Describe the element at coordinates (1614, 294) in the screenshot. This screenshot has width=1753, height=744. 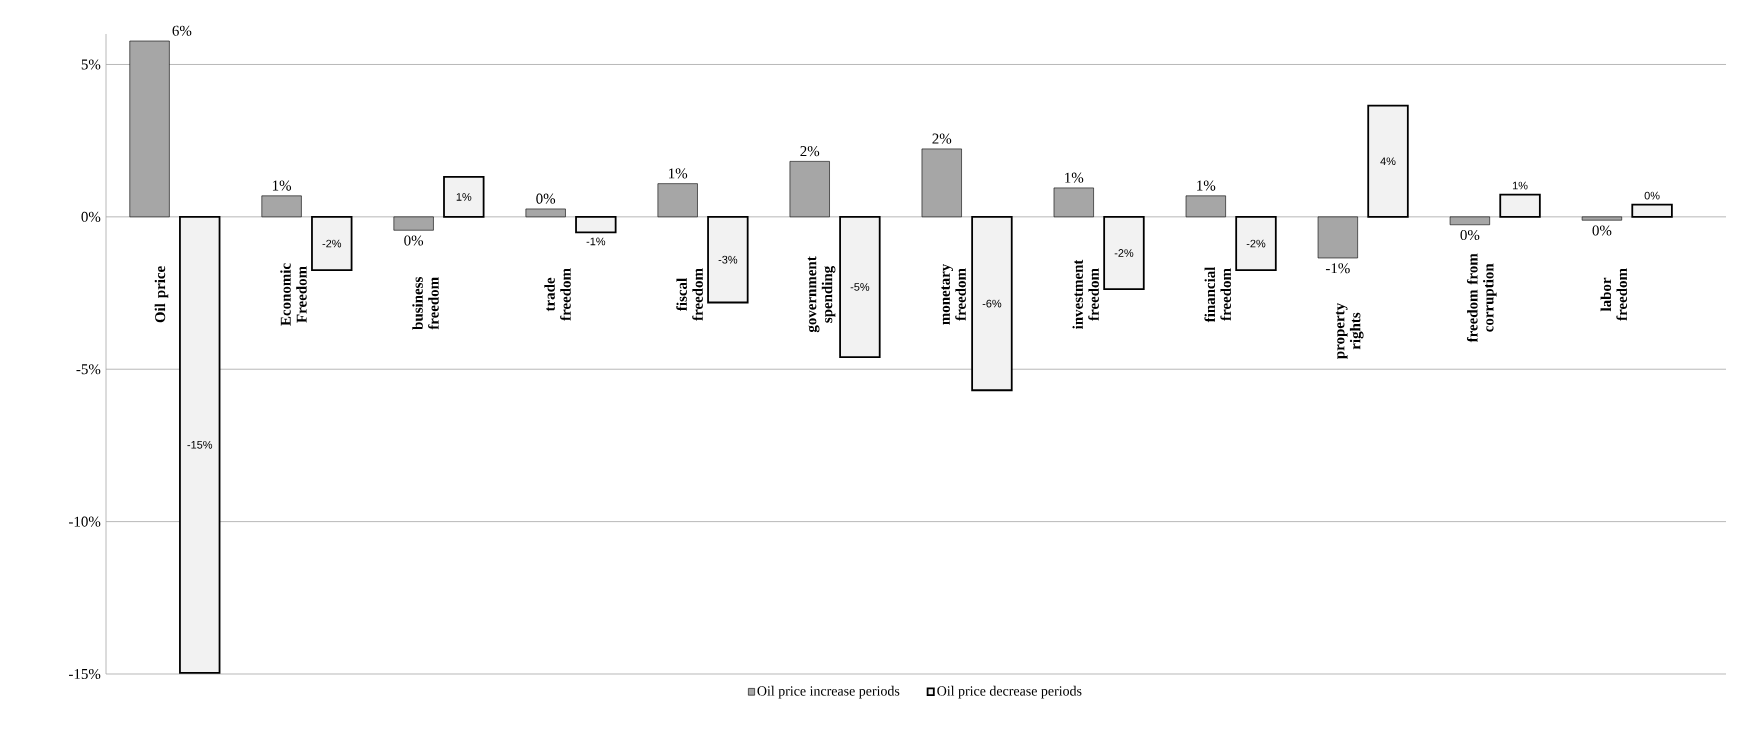
I see `x-tick-label: labor freedom` at that location.